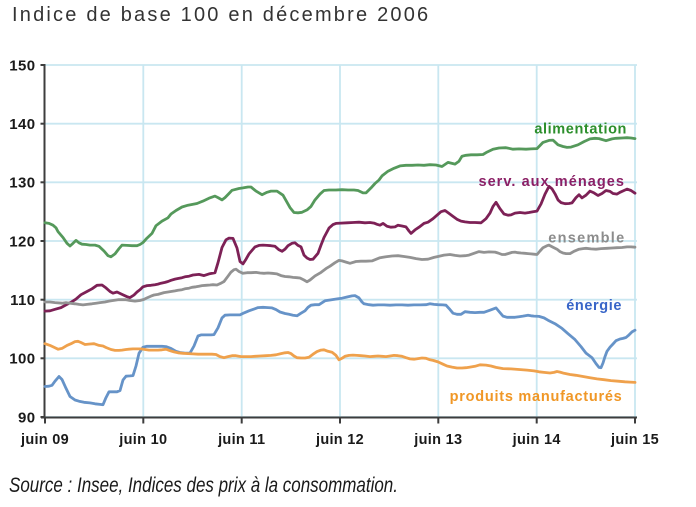  Describe the element at coordinates (536, 397) in the screenshot. I see `svg-text: produits manufacturés` at that location.